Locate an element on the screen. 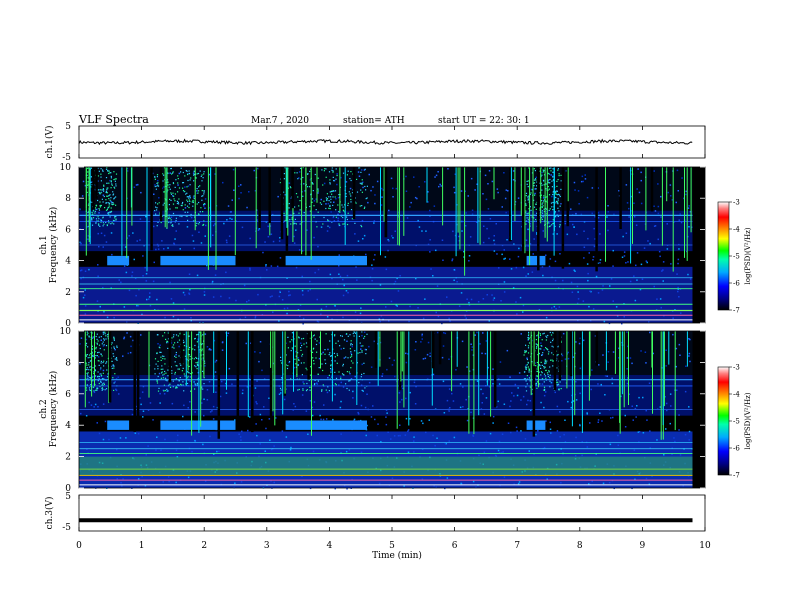 The height and width of the screenshot is (612, 792). cb2-ticks-label: -4 is located at coordinates (736, 395).